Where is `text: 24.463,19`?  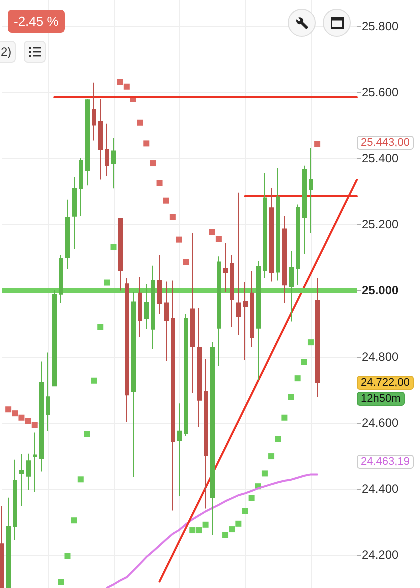 text: 24.463,19 is located at coordinates (385, 462).